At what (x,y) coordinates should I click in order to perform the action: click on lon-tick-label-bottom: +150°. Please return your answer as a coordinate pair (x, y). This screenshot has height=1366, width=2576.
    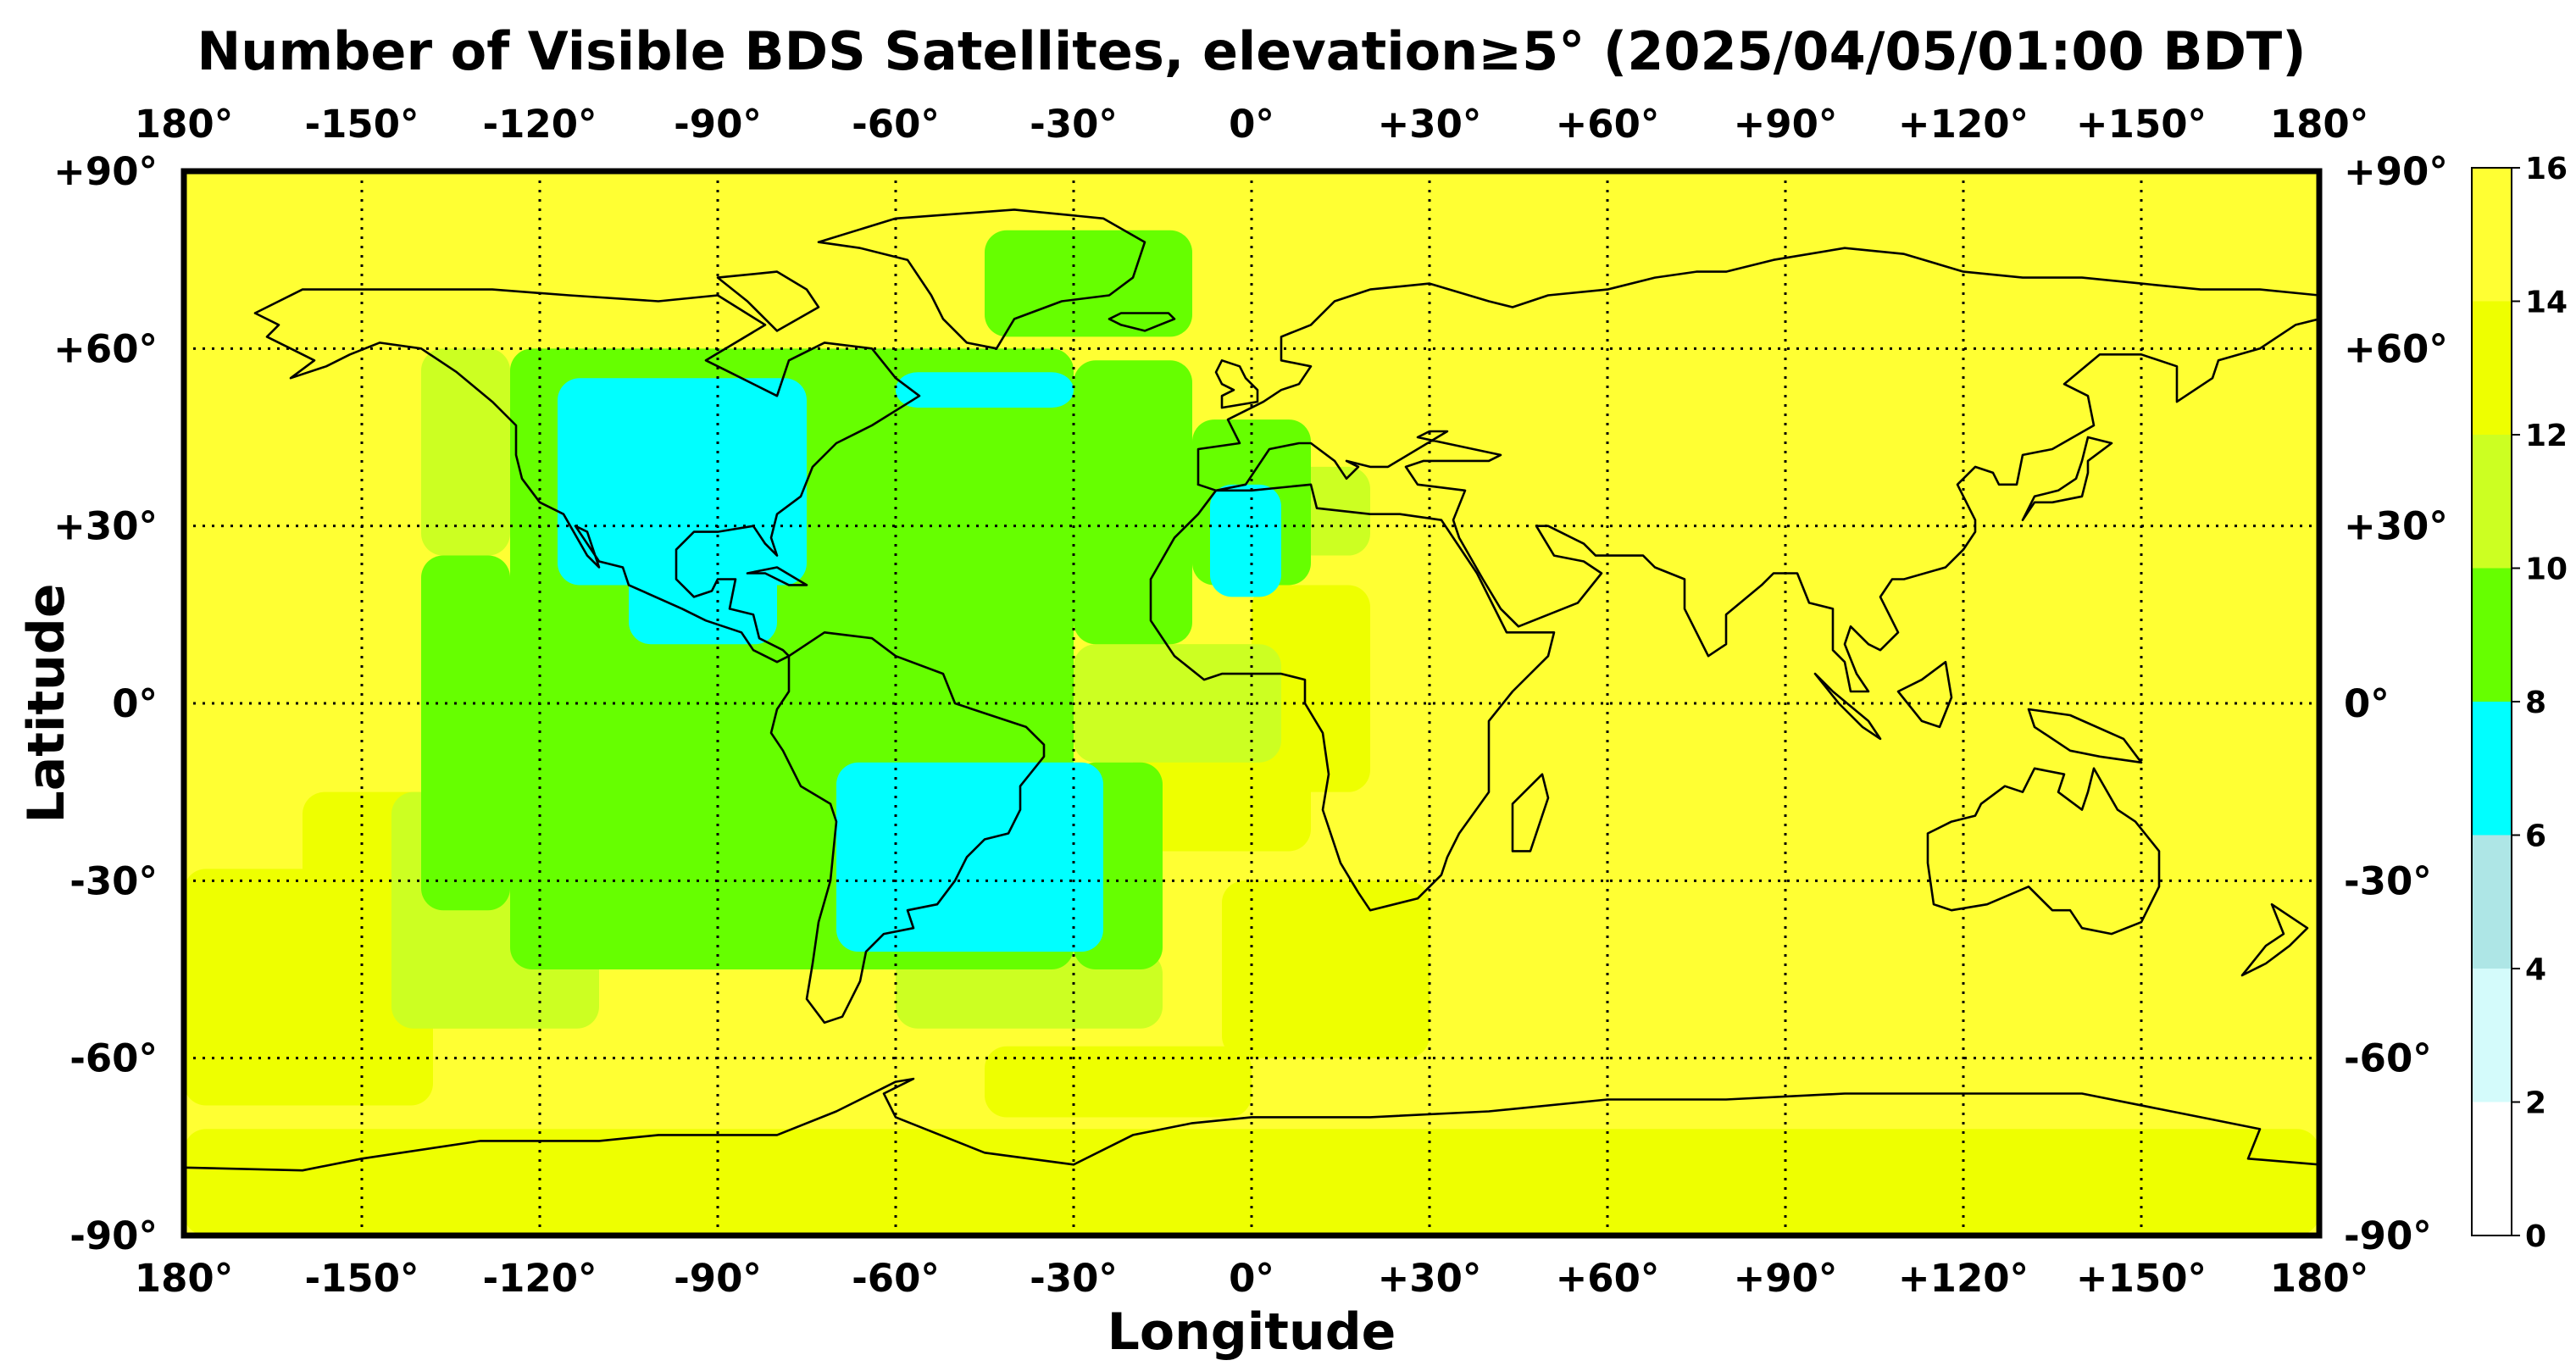
    Looking at the image, I should click on (2141, 1278).